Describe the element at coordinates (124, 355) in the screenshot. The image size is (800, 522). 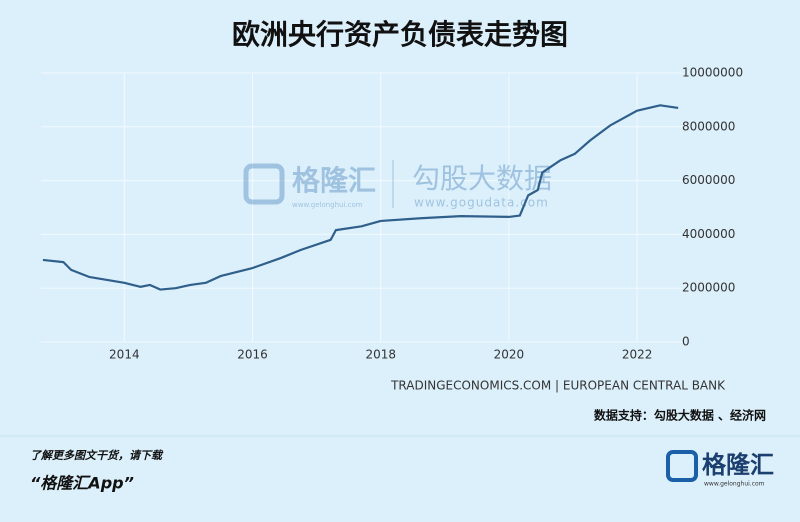
I see `x-tick-label: 2014` at that location.